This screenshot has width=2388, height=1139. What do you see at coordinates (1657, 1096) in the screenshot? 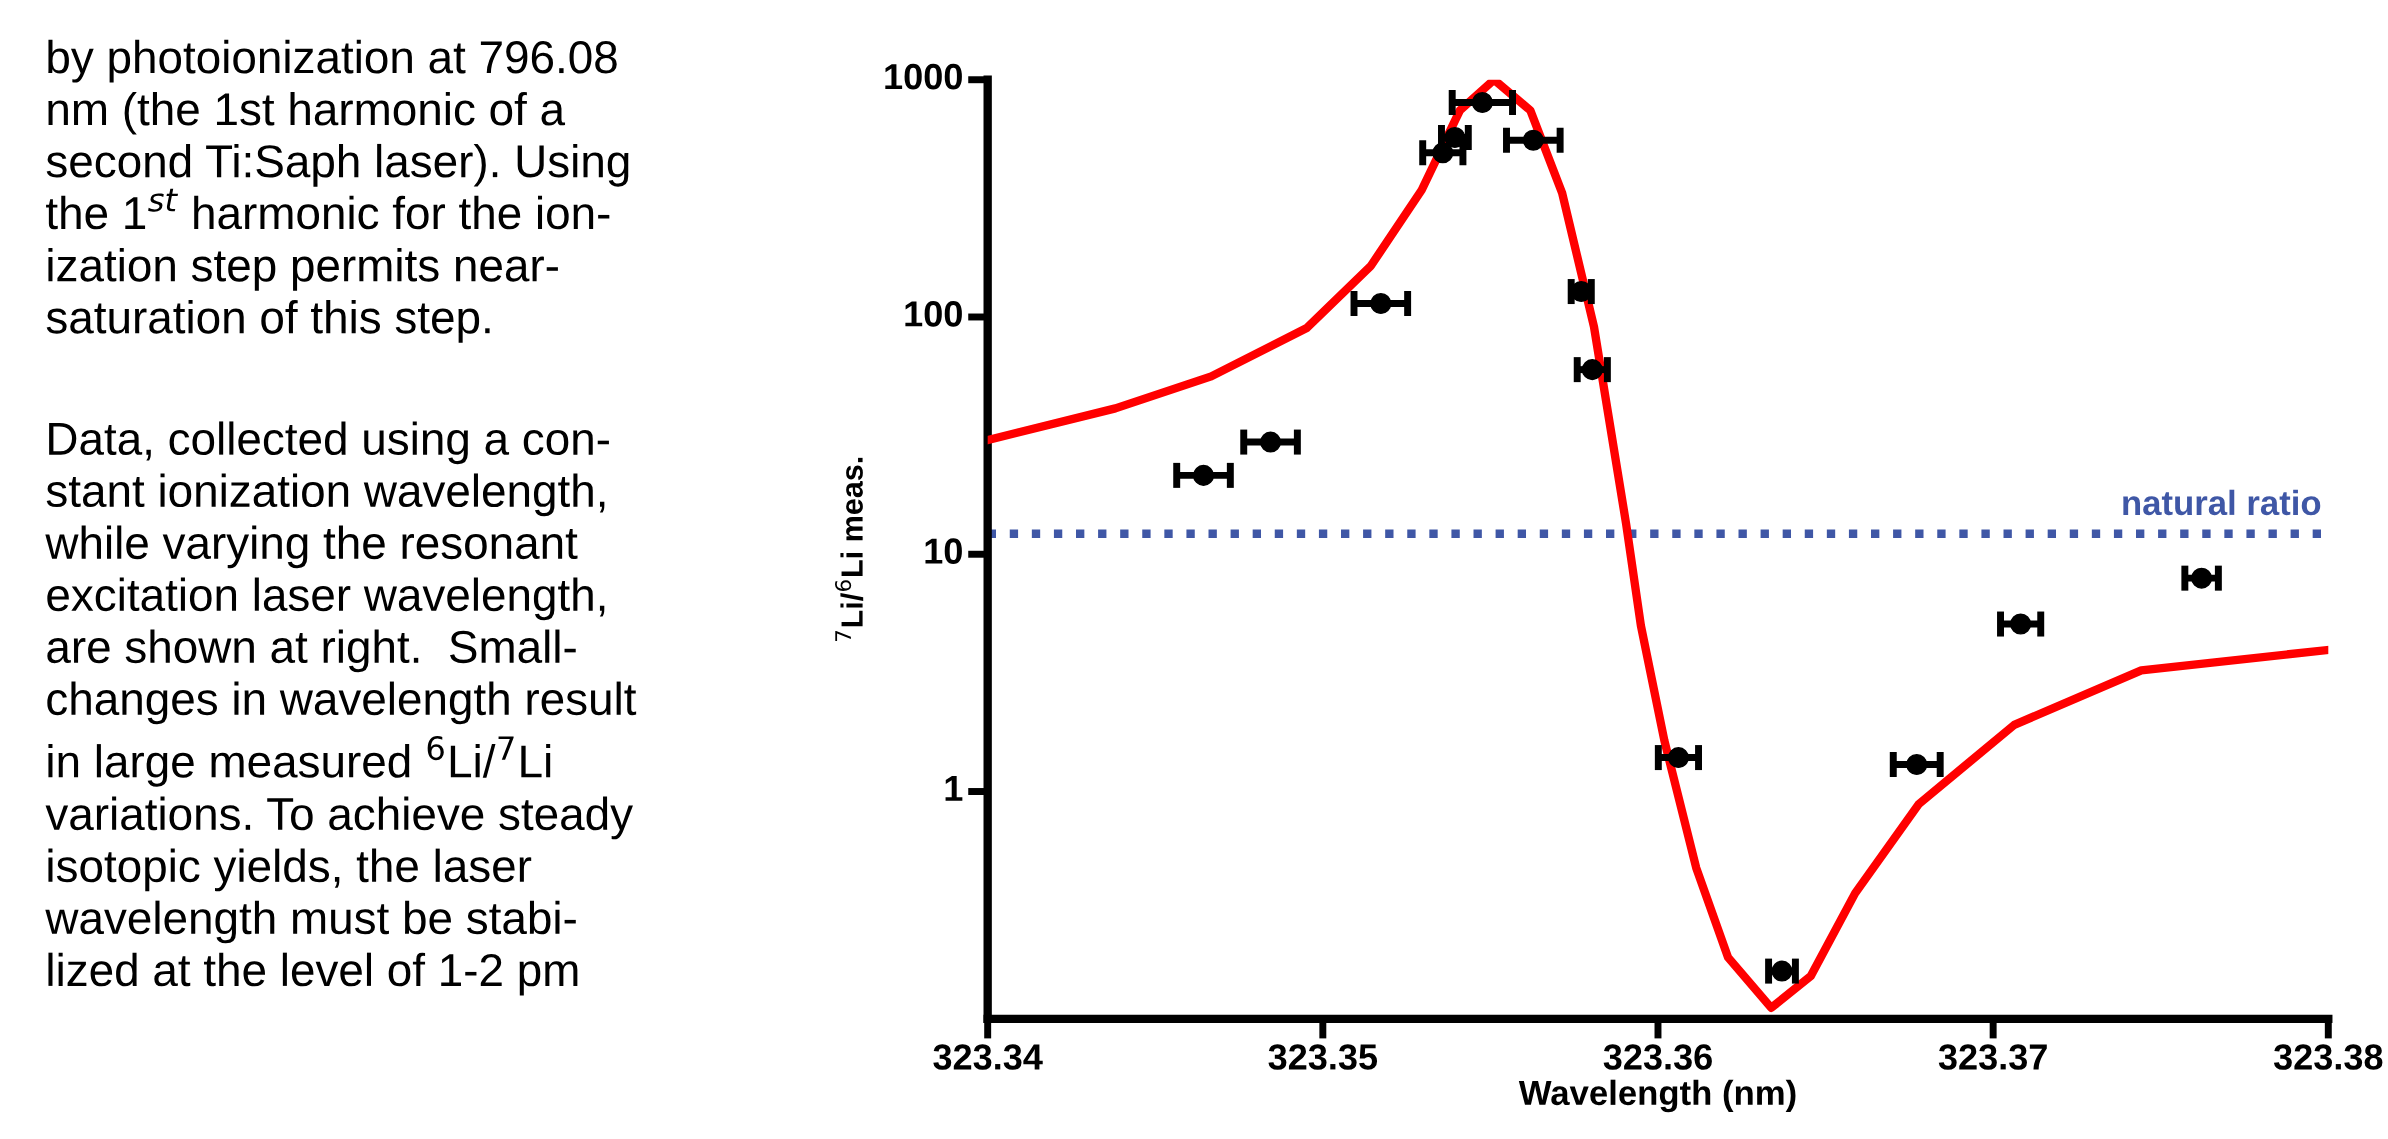
I see `x-axis-title: Wavelength (nm)` at bounding box center [1657, 1096].